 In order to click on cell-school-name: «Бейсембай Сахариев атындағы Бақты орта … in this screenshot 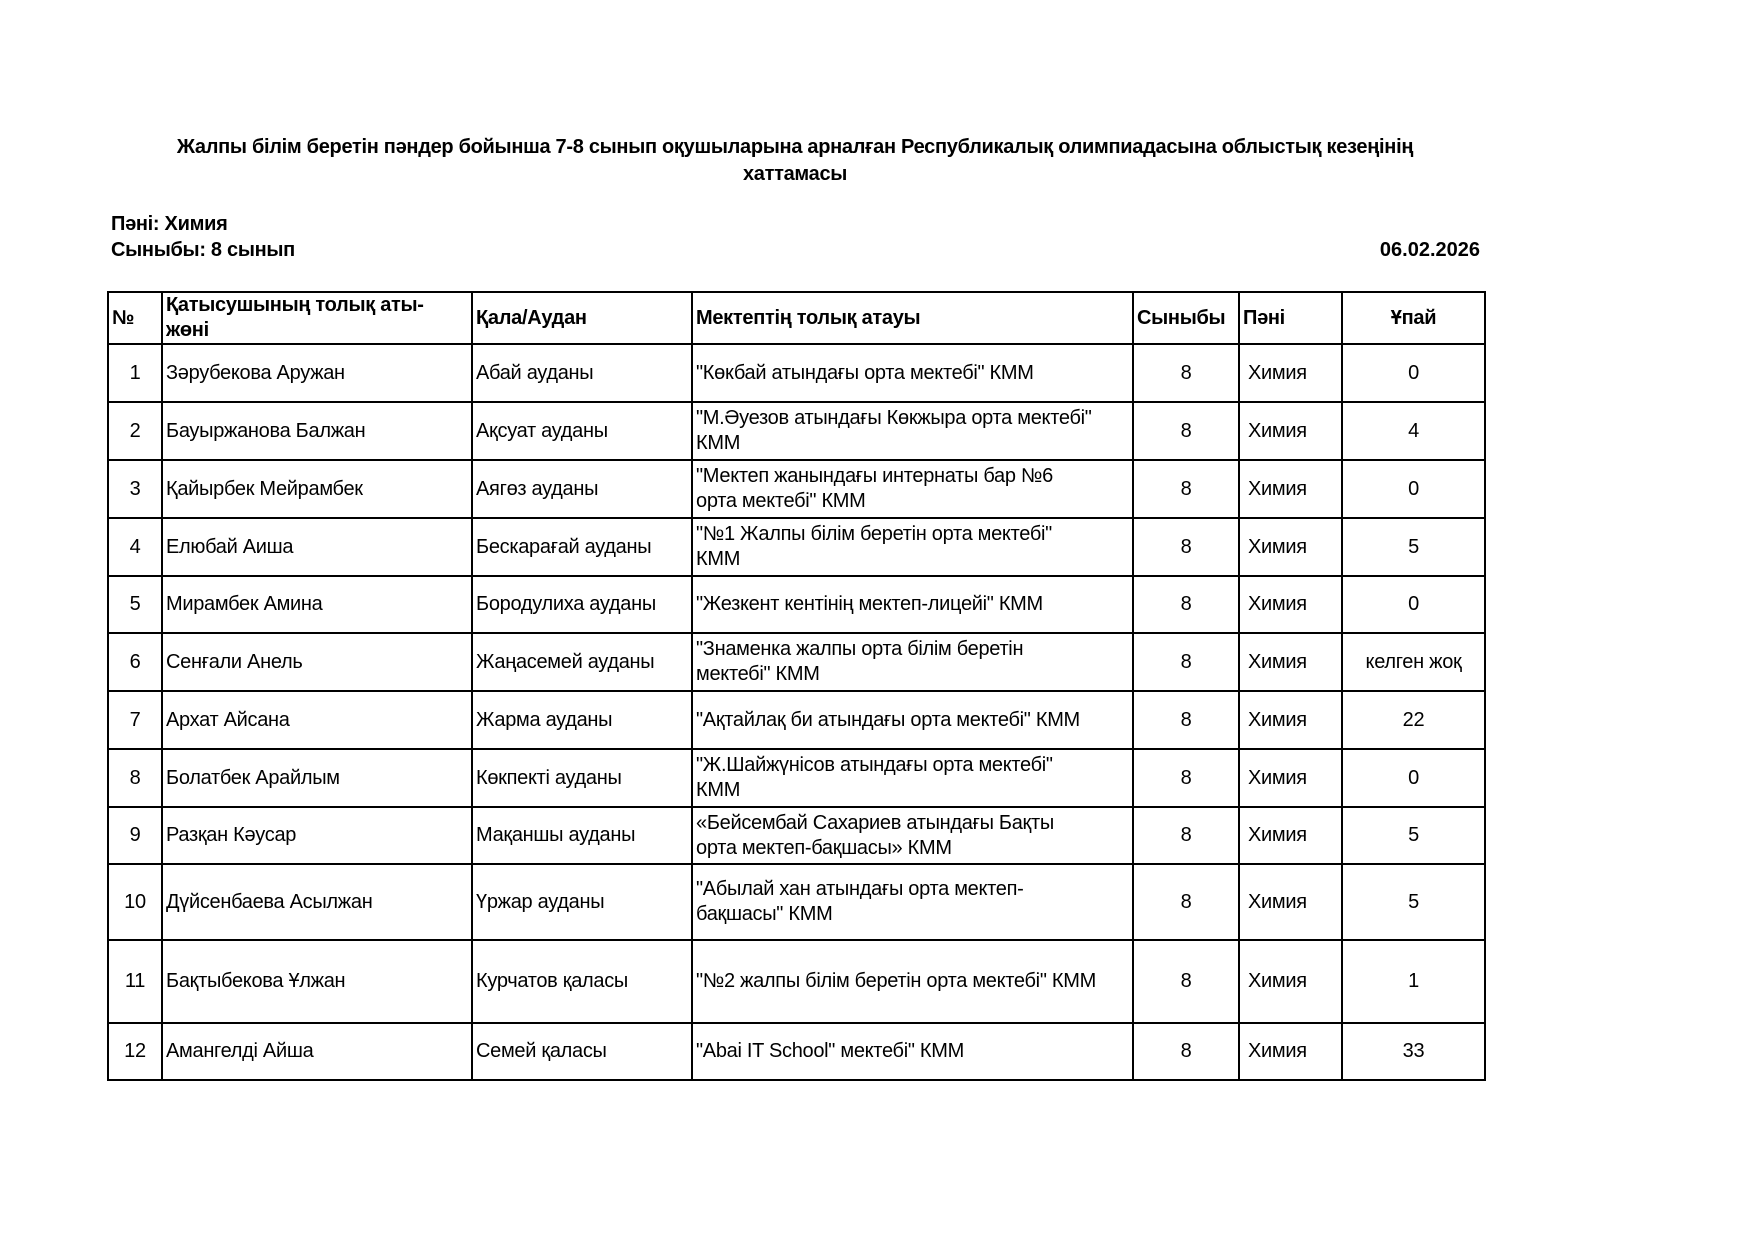, I will do `click(912, 835)`.